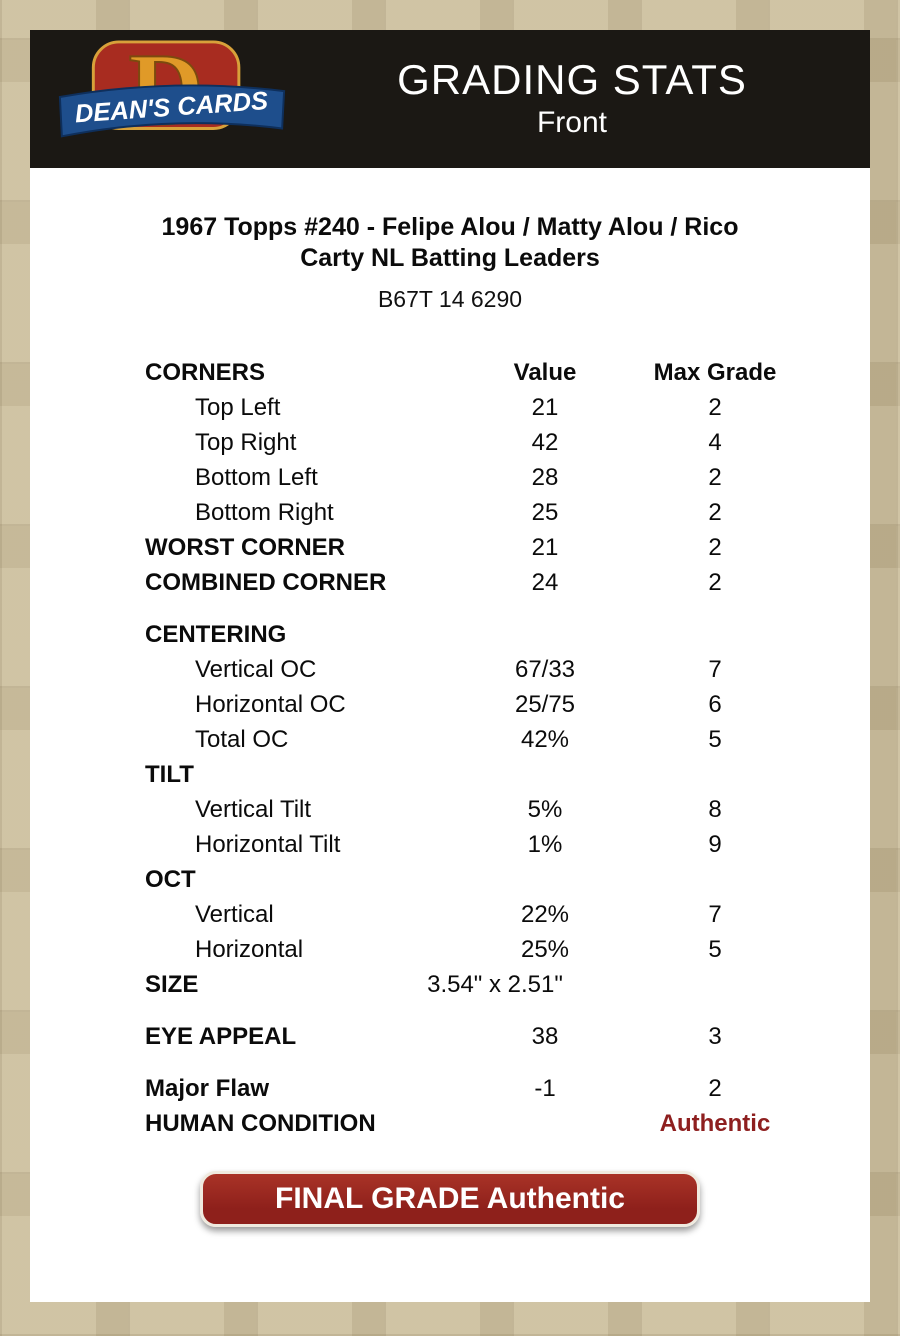 The height and width of the screenshot is (1336, 900). I want to click on report-header: D DEAN'S CARDS GRADING STATS Front, so click(450, 99).